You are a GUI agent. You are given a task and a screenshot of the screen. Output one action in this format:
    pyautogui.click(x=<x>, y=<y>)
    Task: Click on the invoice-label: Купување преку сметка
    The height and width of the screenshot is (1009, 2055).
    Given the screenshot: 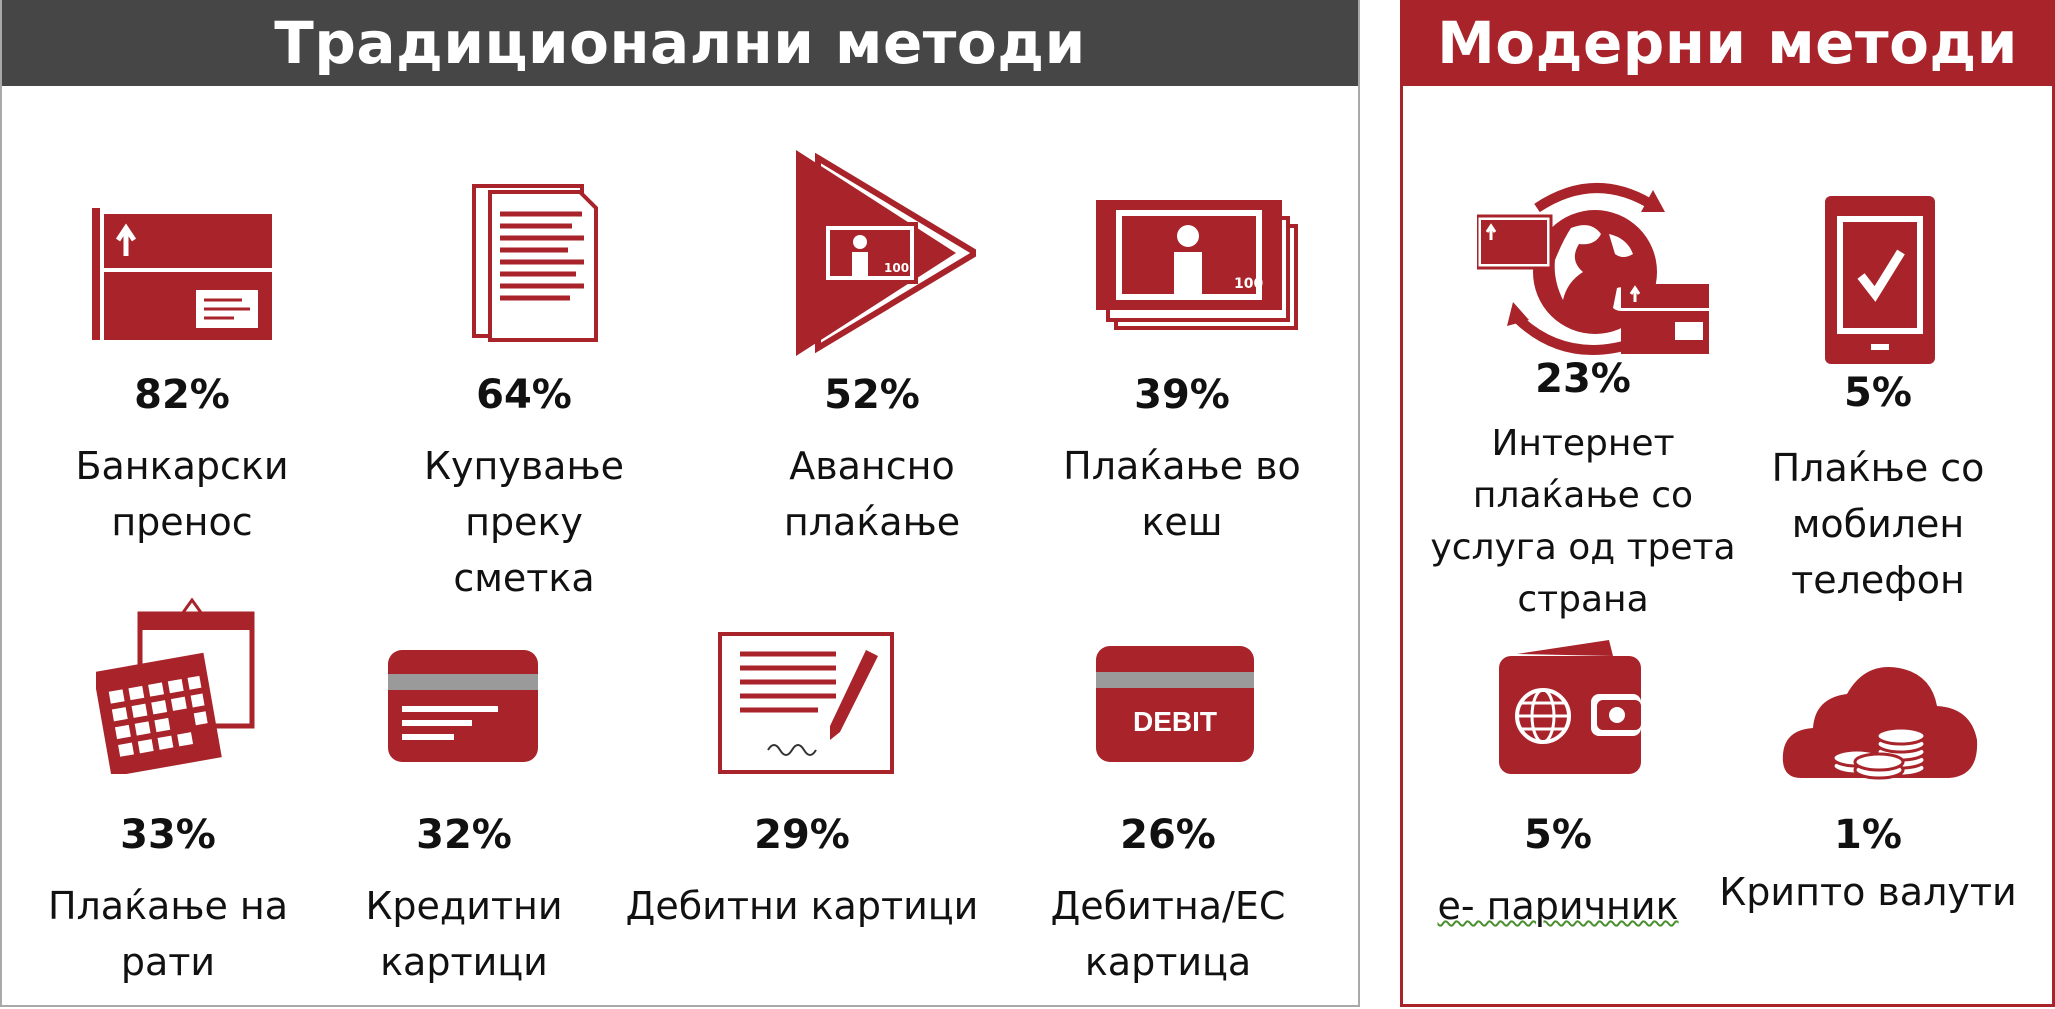 What is the action you would take?
    pyautogui.click(x=523, y=522)
    